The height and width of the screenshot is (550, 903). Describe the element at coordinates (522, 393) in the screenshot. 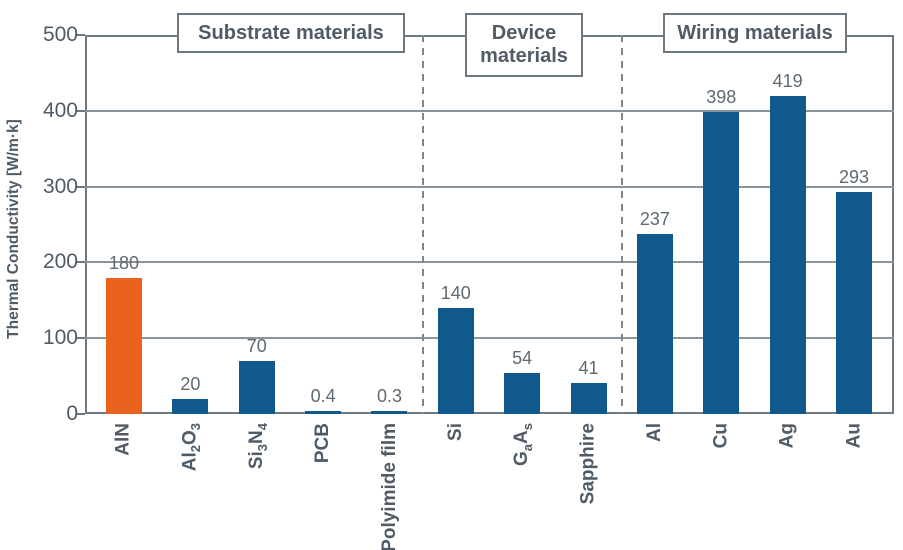

I see `bar-gaas` at that location.